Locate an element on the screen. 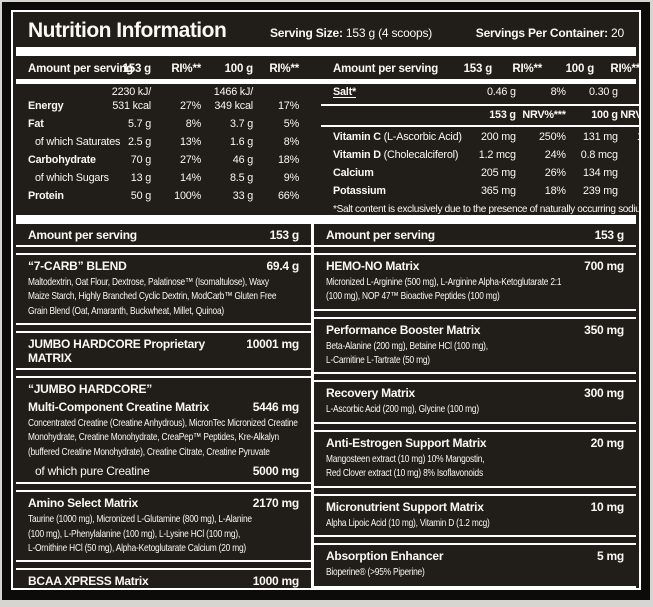  micro-table-header: Amount per serving 153 g RI%** 100 g RI%** is located at coordinates (480, 67).